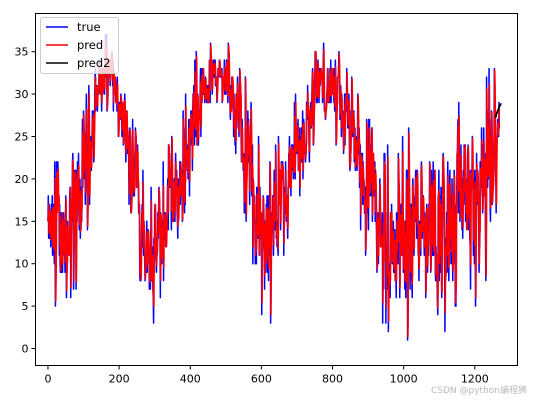 This screenshot has width=533, height=400. Describe the element at coordinates (25, 349) in the screenshot. I see `y-tick-label-0: 0` at that location.